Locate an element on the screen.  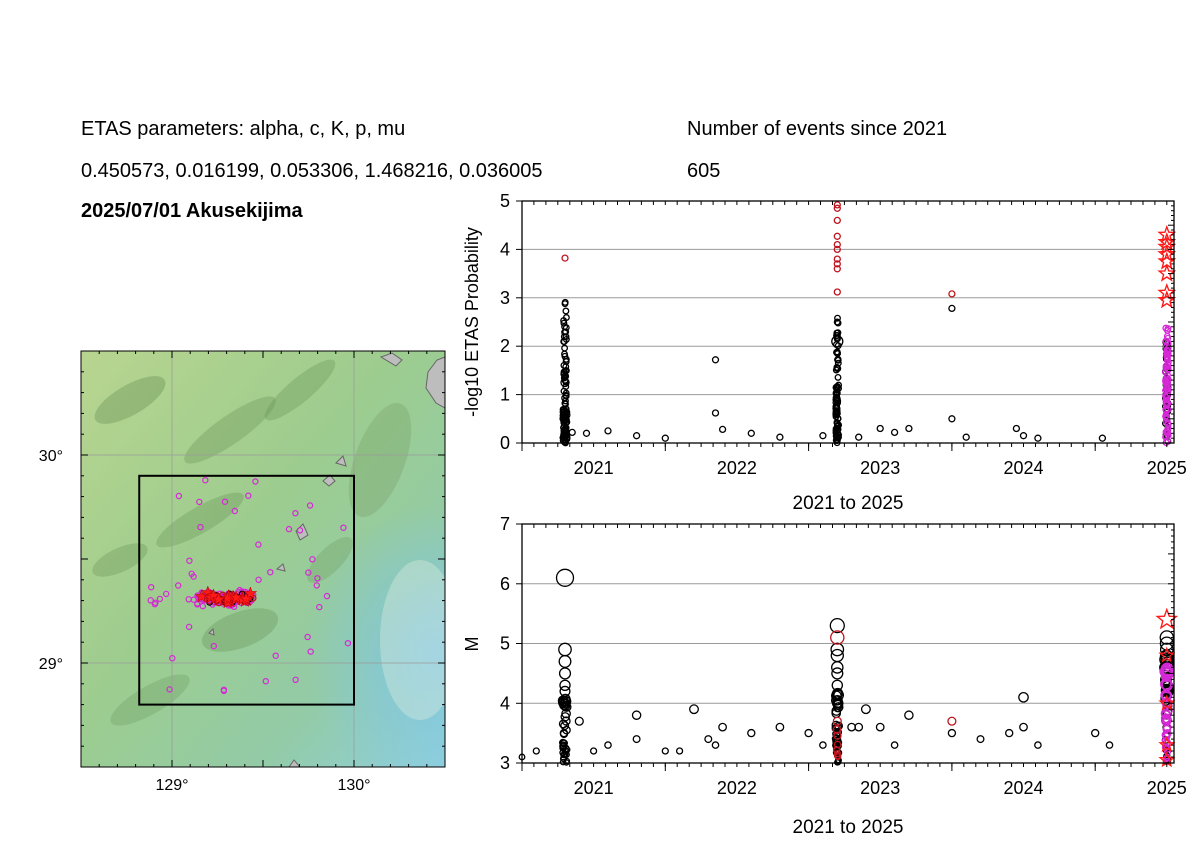
x-tick-label: 2024 is located at coordinates (1023, 788).